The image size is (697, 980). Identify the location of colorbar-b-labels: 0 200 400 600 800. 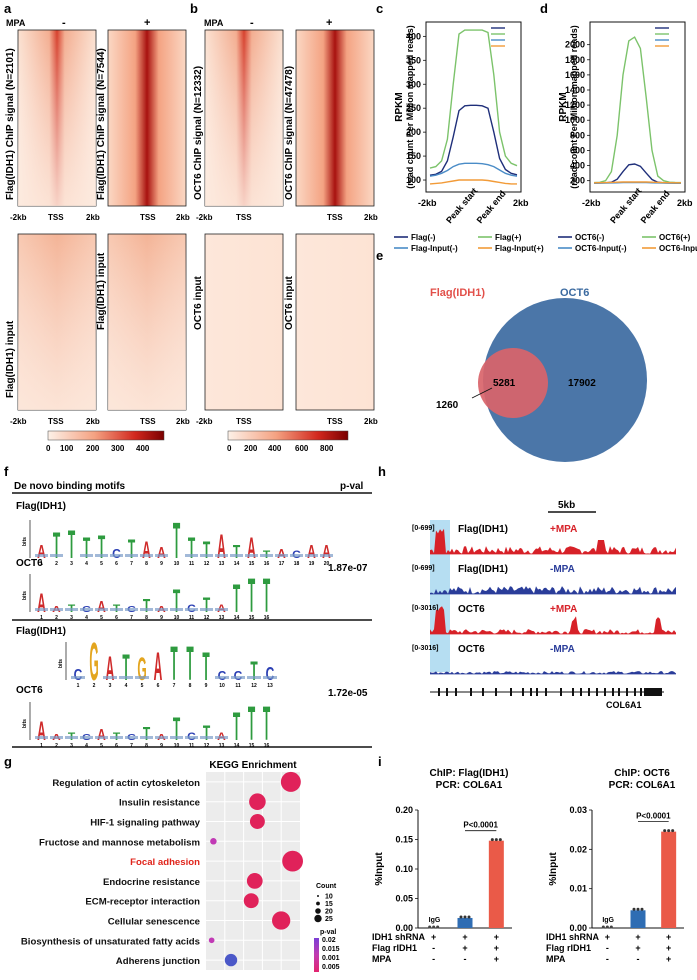
(280, 448).